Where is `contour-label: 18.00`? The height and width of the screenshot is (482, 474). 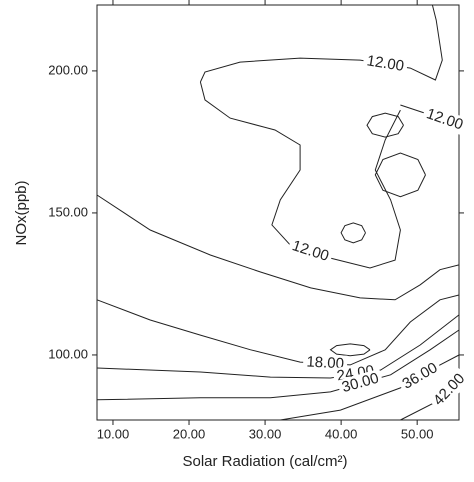
contour-label: 18.00 is located at coordinates (325, 362).